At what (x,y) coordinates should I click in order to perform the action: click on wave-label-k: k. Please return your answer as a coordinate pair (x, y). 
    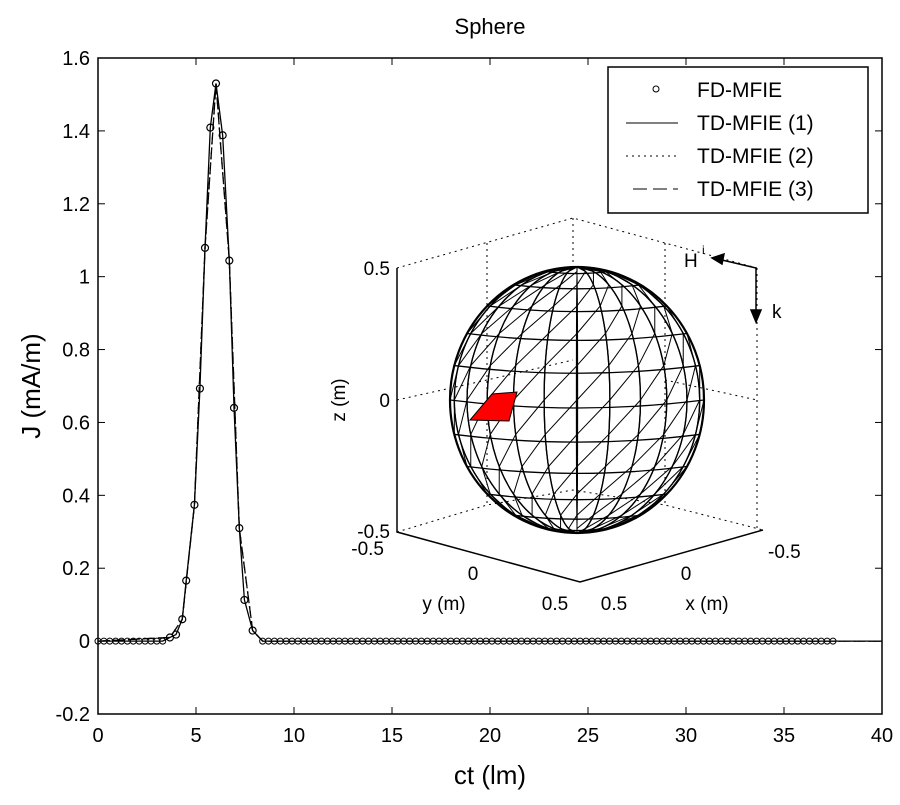
    Looking at the image, I should click on (777, 312).